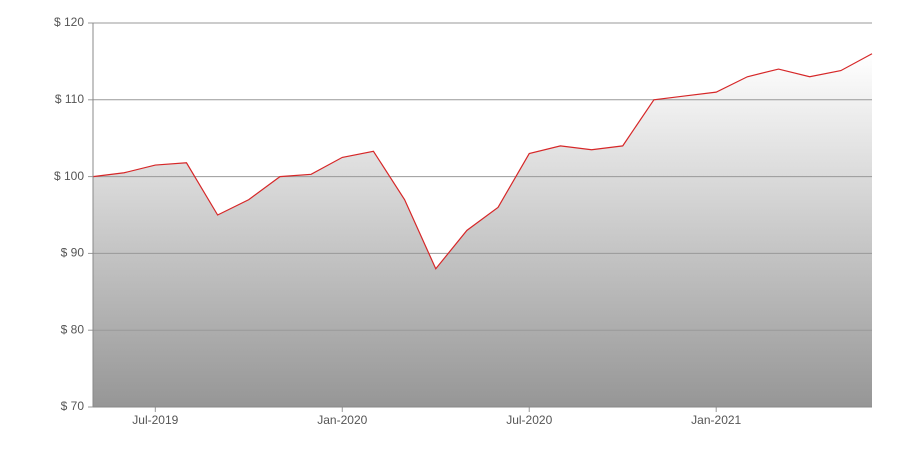  Describe the element at coordinates (342, 420) in the screenshot. I see `x-tick-label: Jan-2020` at that location.